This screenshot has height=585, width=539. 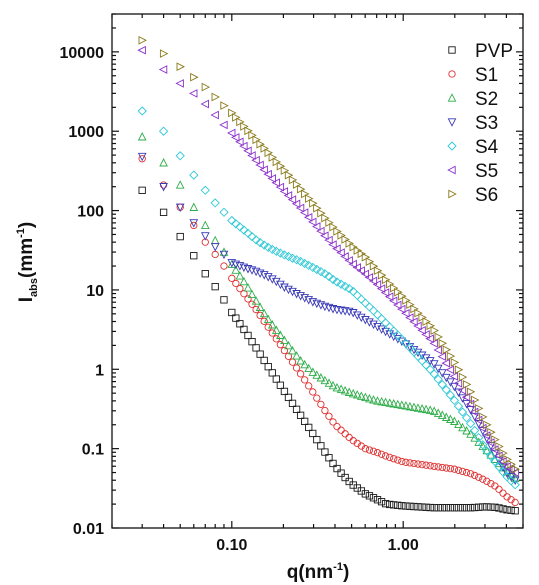 I want to click on legend-marker, so click(x=452, y=194).